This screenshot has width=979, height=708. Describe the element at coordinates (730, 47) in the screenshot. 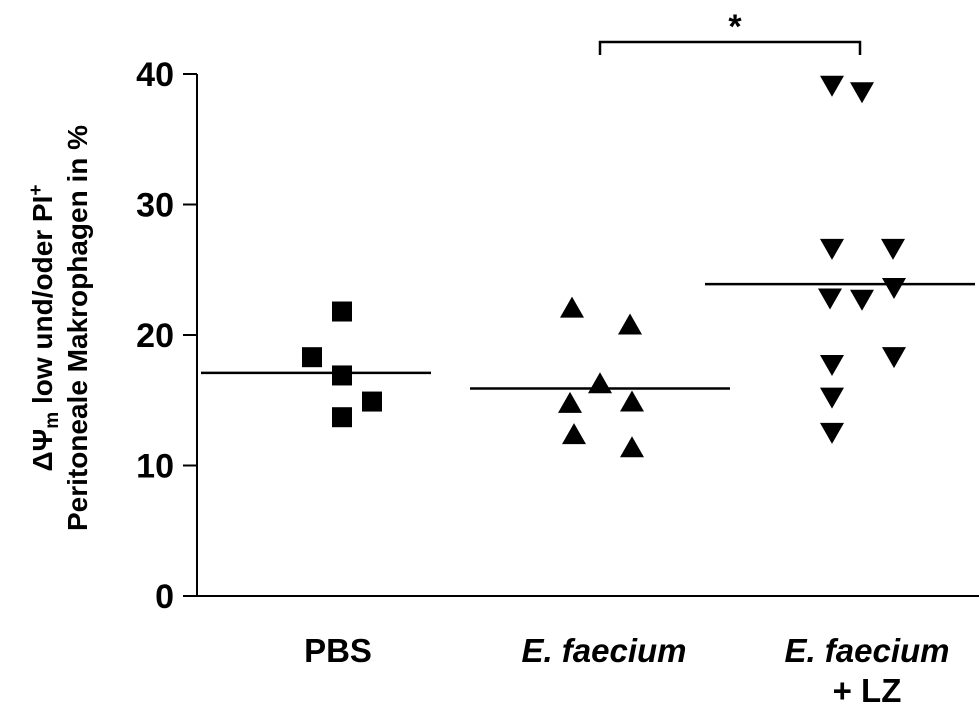

I see `significance-bracket-line` at that location.